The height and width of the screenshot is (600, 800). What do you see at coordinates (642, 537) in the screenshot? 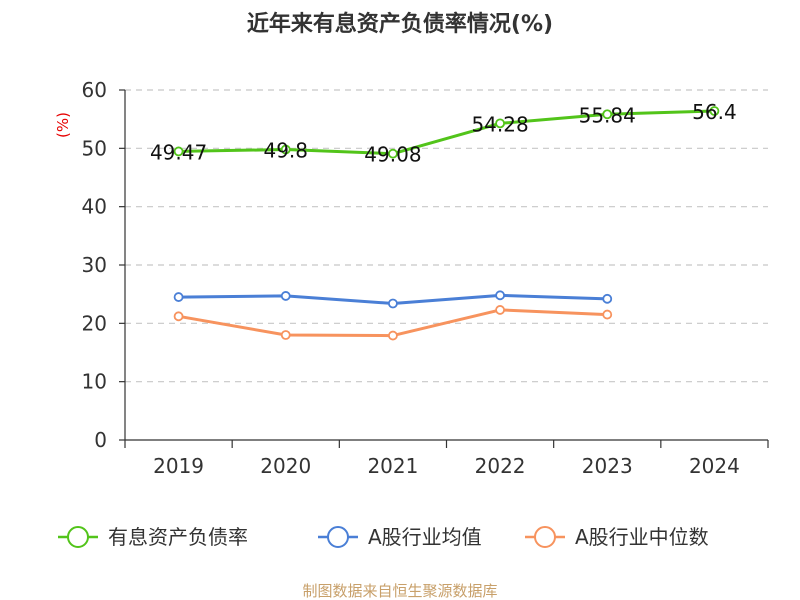
I see `legend-label: A股行业中位数` at bounding box center [642, 537].